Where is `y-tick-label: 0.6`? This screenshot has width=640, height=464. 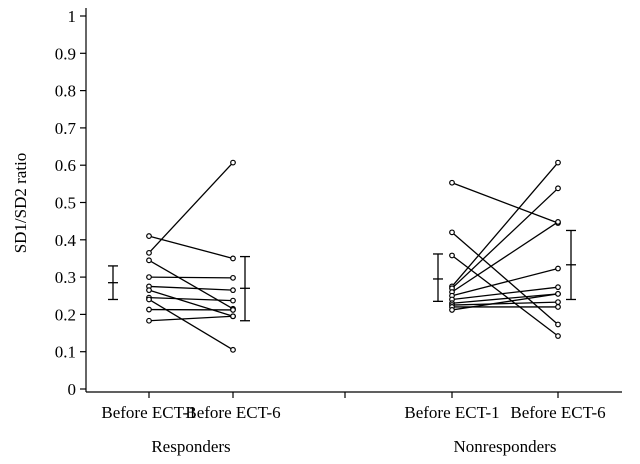
y-tick-label: 0.6 is located at coordinates (65, 165).